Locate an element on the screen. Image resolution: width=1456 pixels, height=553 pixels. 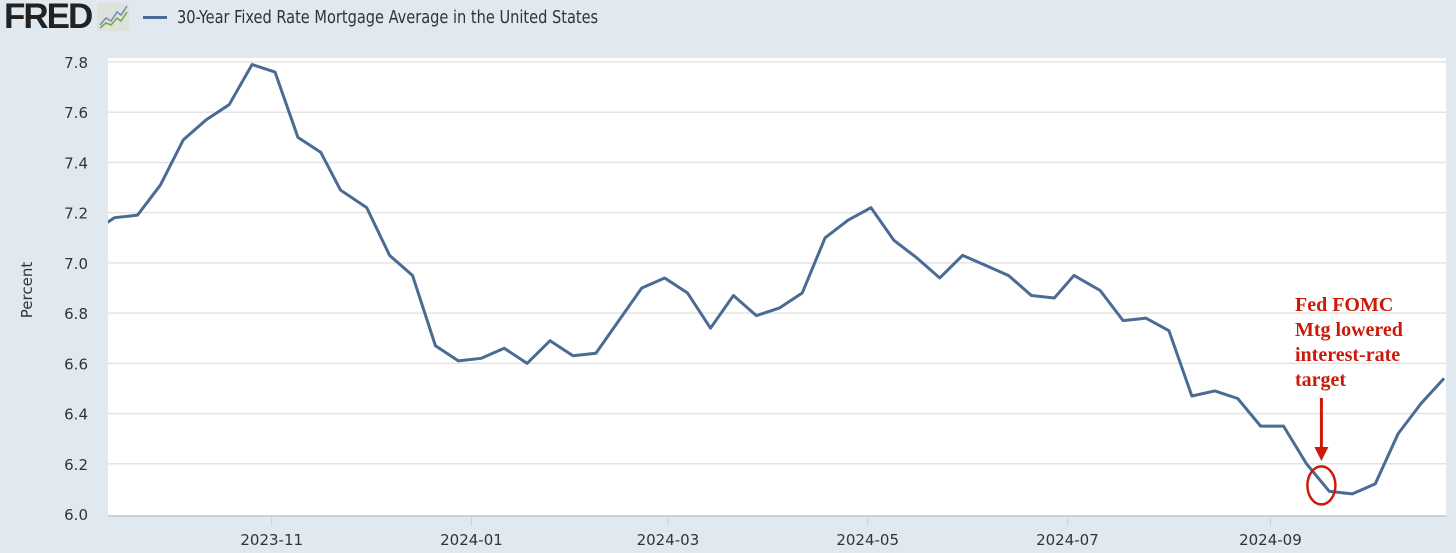
x-tick-label: 2024-05 is located at coordinates (867, 540).